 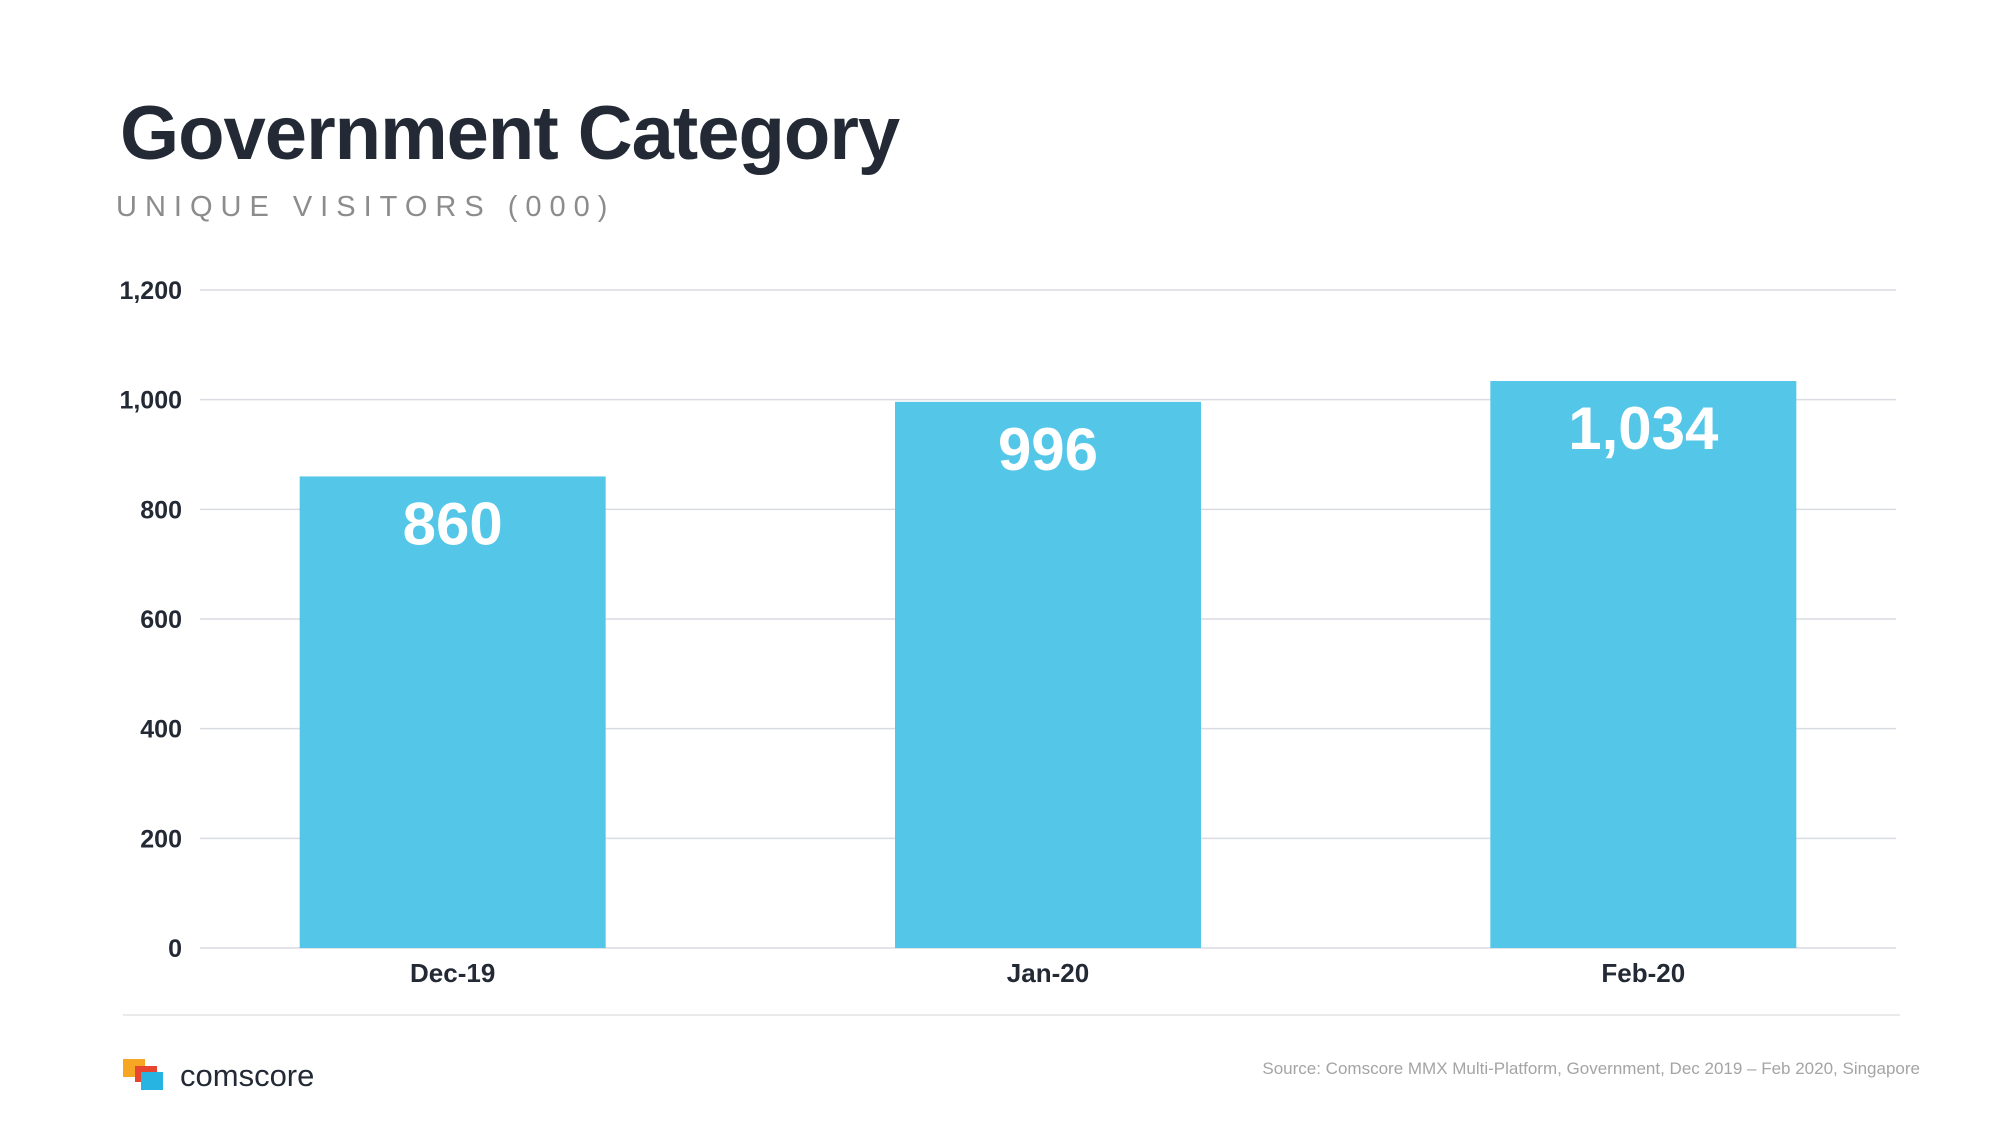 I want to click on footer-divider, so click(x=1011, y=1015).